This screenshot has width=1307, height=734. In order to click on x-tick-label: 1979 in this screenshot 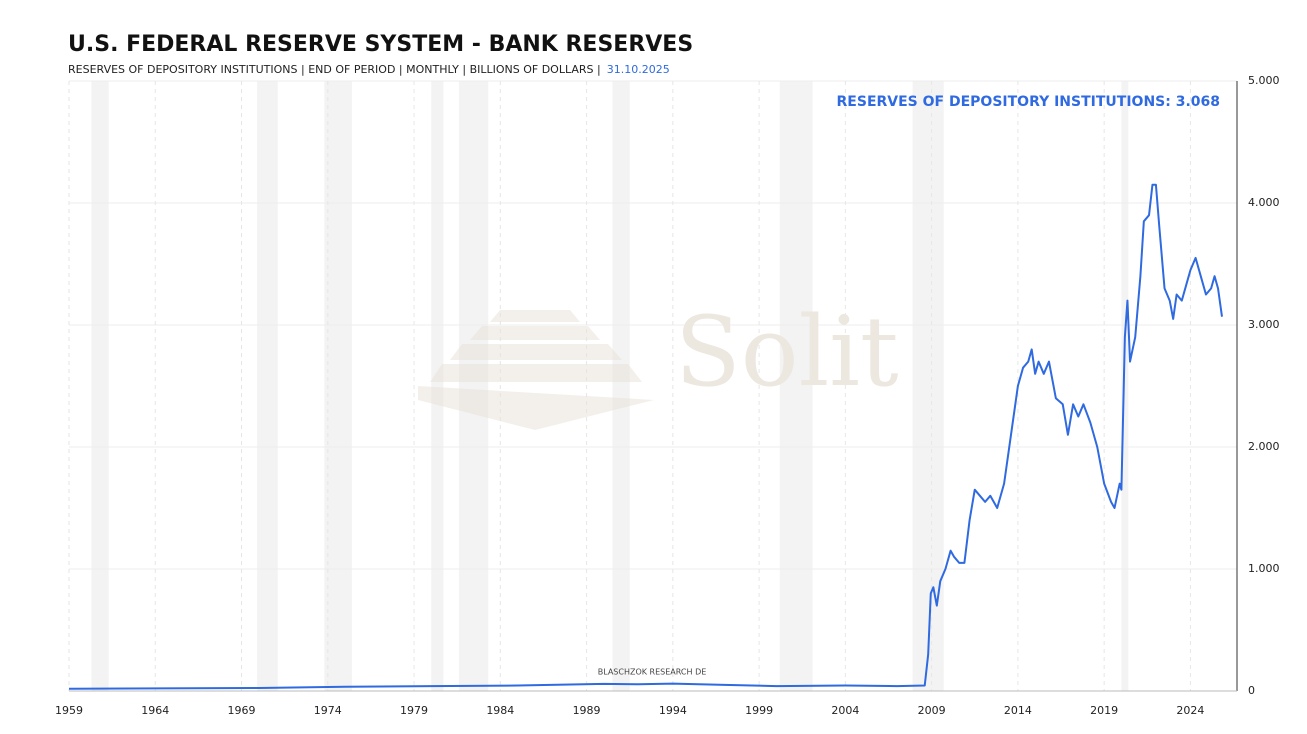, I will do `click(414, 710)`.